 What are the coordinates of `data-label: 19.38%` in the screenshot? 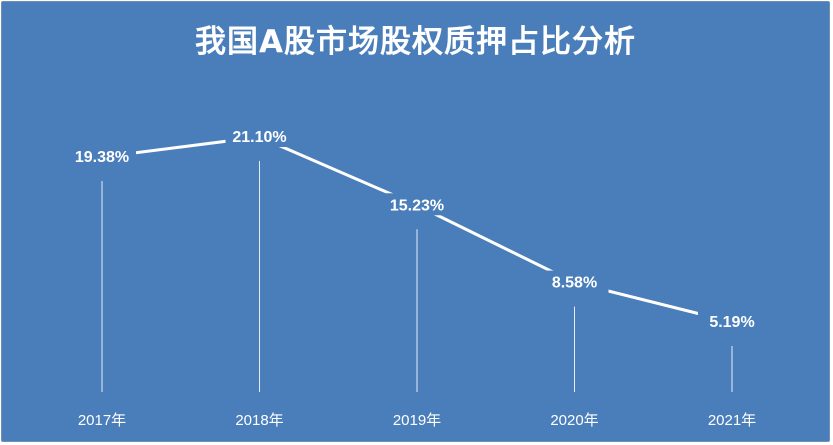 It's located at (102, 157).